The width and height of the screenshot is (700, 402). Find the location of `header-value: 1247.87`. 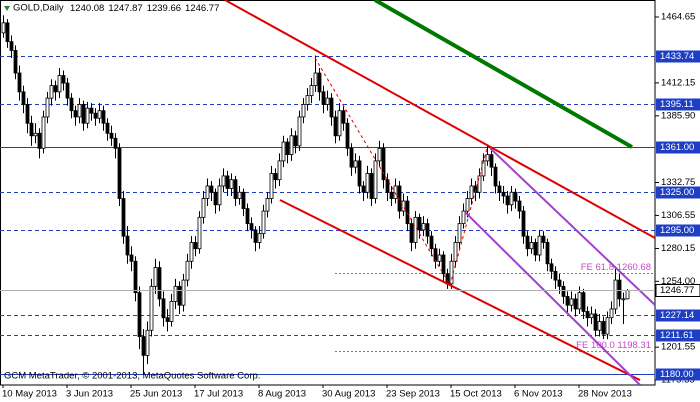

header-value: 1247.87 is located at coordinates (125, 8).